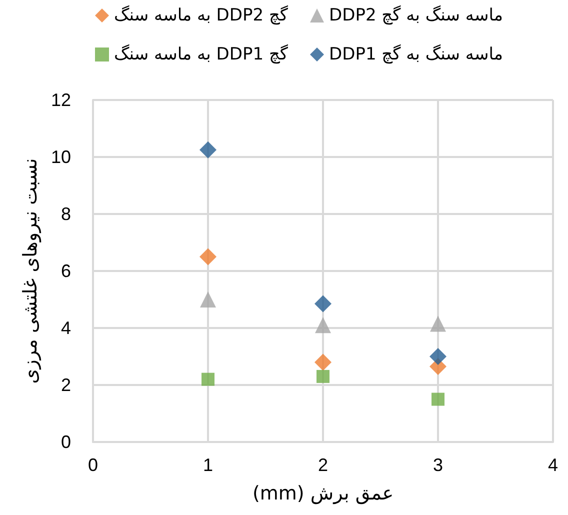  What do you see at coordinates (416, 15) in the screenshot?
I see `legend-label: ماسه سنگ به گچ DDP2` at bounding box center [416, 15].